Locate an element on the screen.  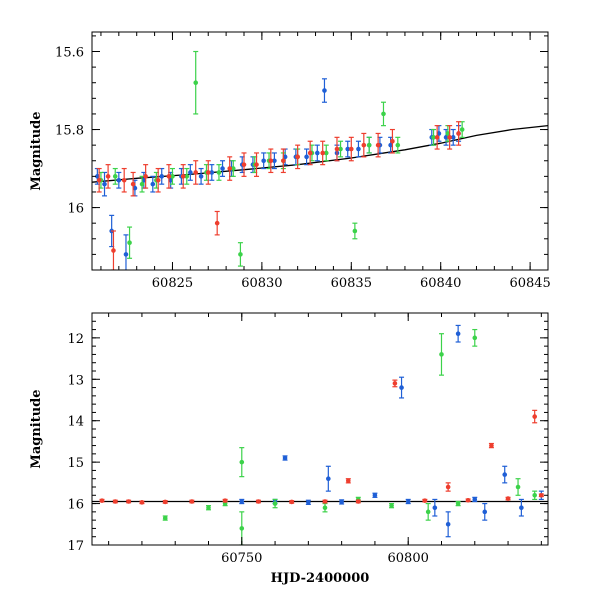
y-tick-label: 16 is located at coordinates (75, 209).